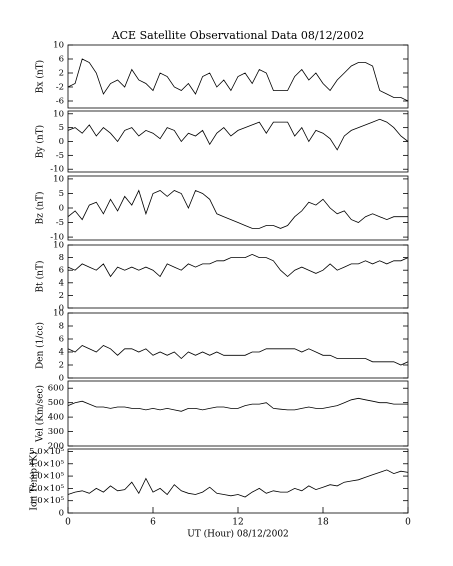 The width and height of the screenshot is (453, 566). I want to click on y-tick-label: 500, so click(56, 403).